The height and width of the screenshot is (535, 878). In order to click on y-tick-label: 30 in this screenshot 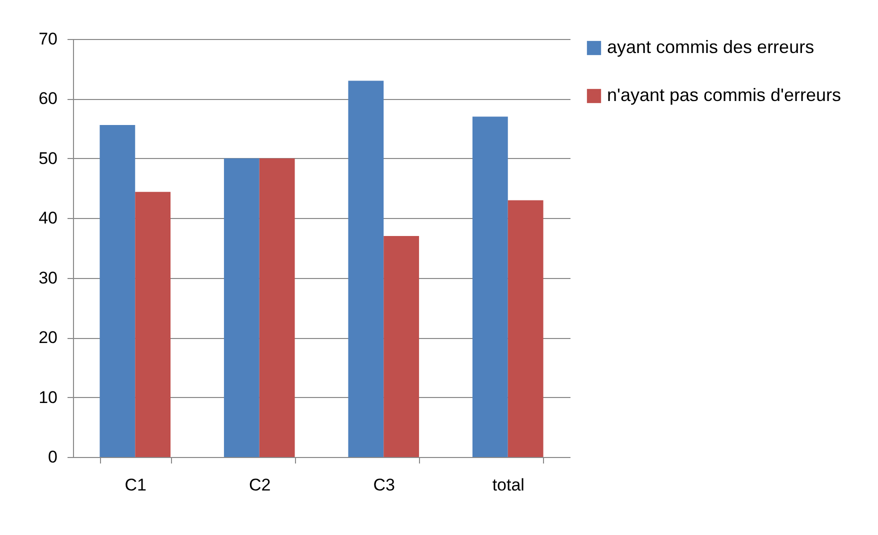, I will do `click(48, 278)`.